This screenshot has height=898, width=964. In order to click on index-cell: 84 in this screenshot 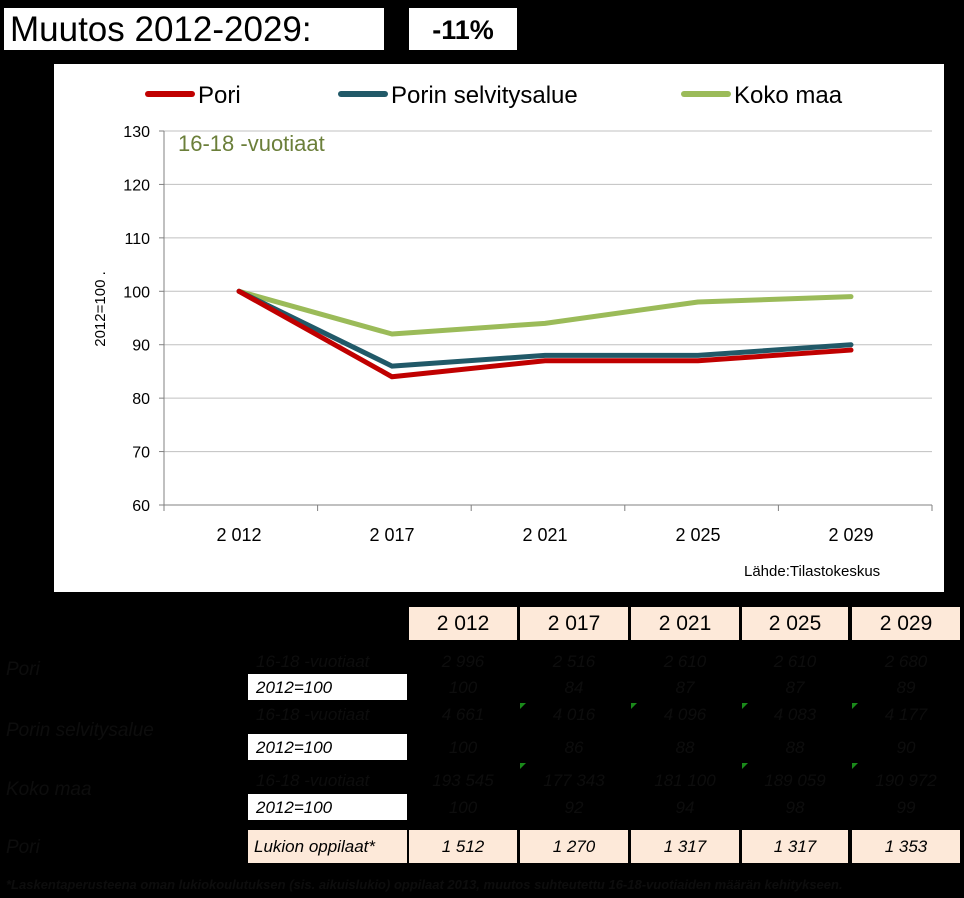, I will do `click(574, 687)`.